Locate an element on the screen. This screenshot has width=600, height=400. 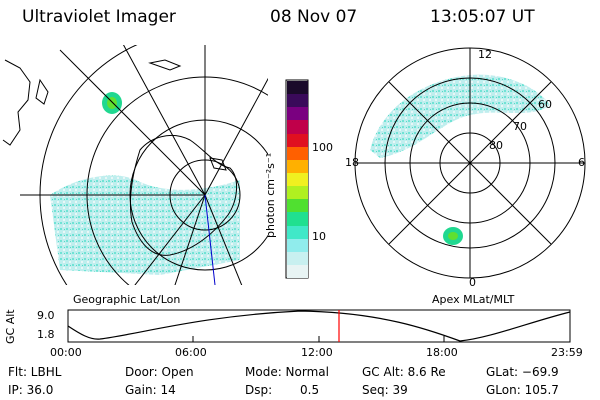
time-label: 13:05:07 UT is located at coordinates (482, 17).